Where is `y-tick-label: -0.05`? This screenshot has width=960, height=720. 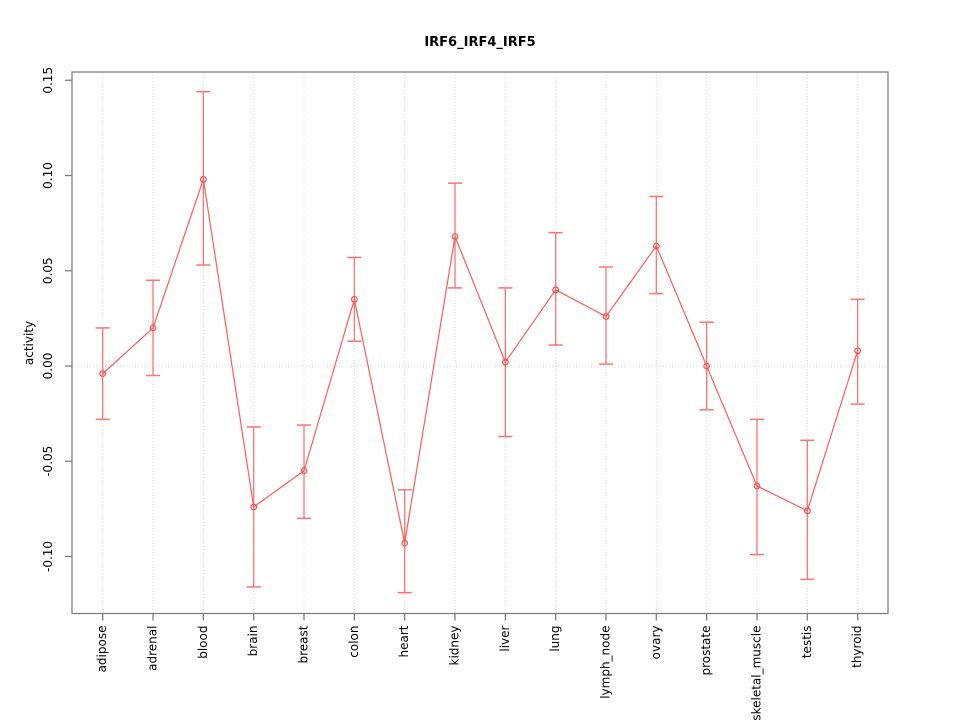 y-tick-label: -0.05 is located at coordinates (48, 461).